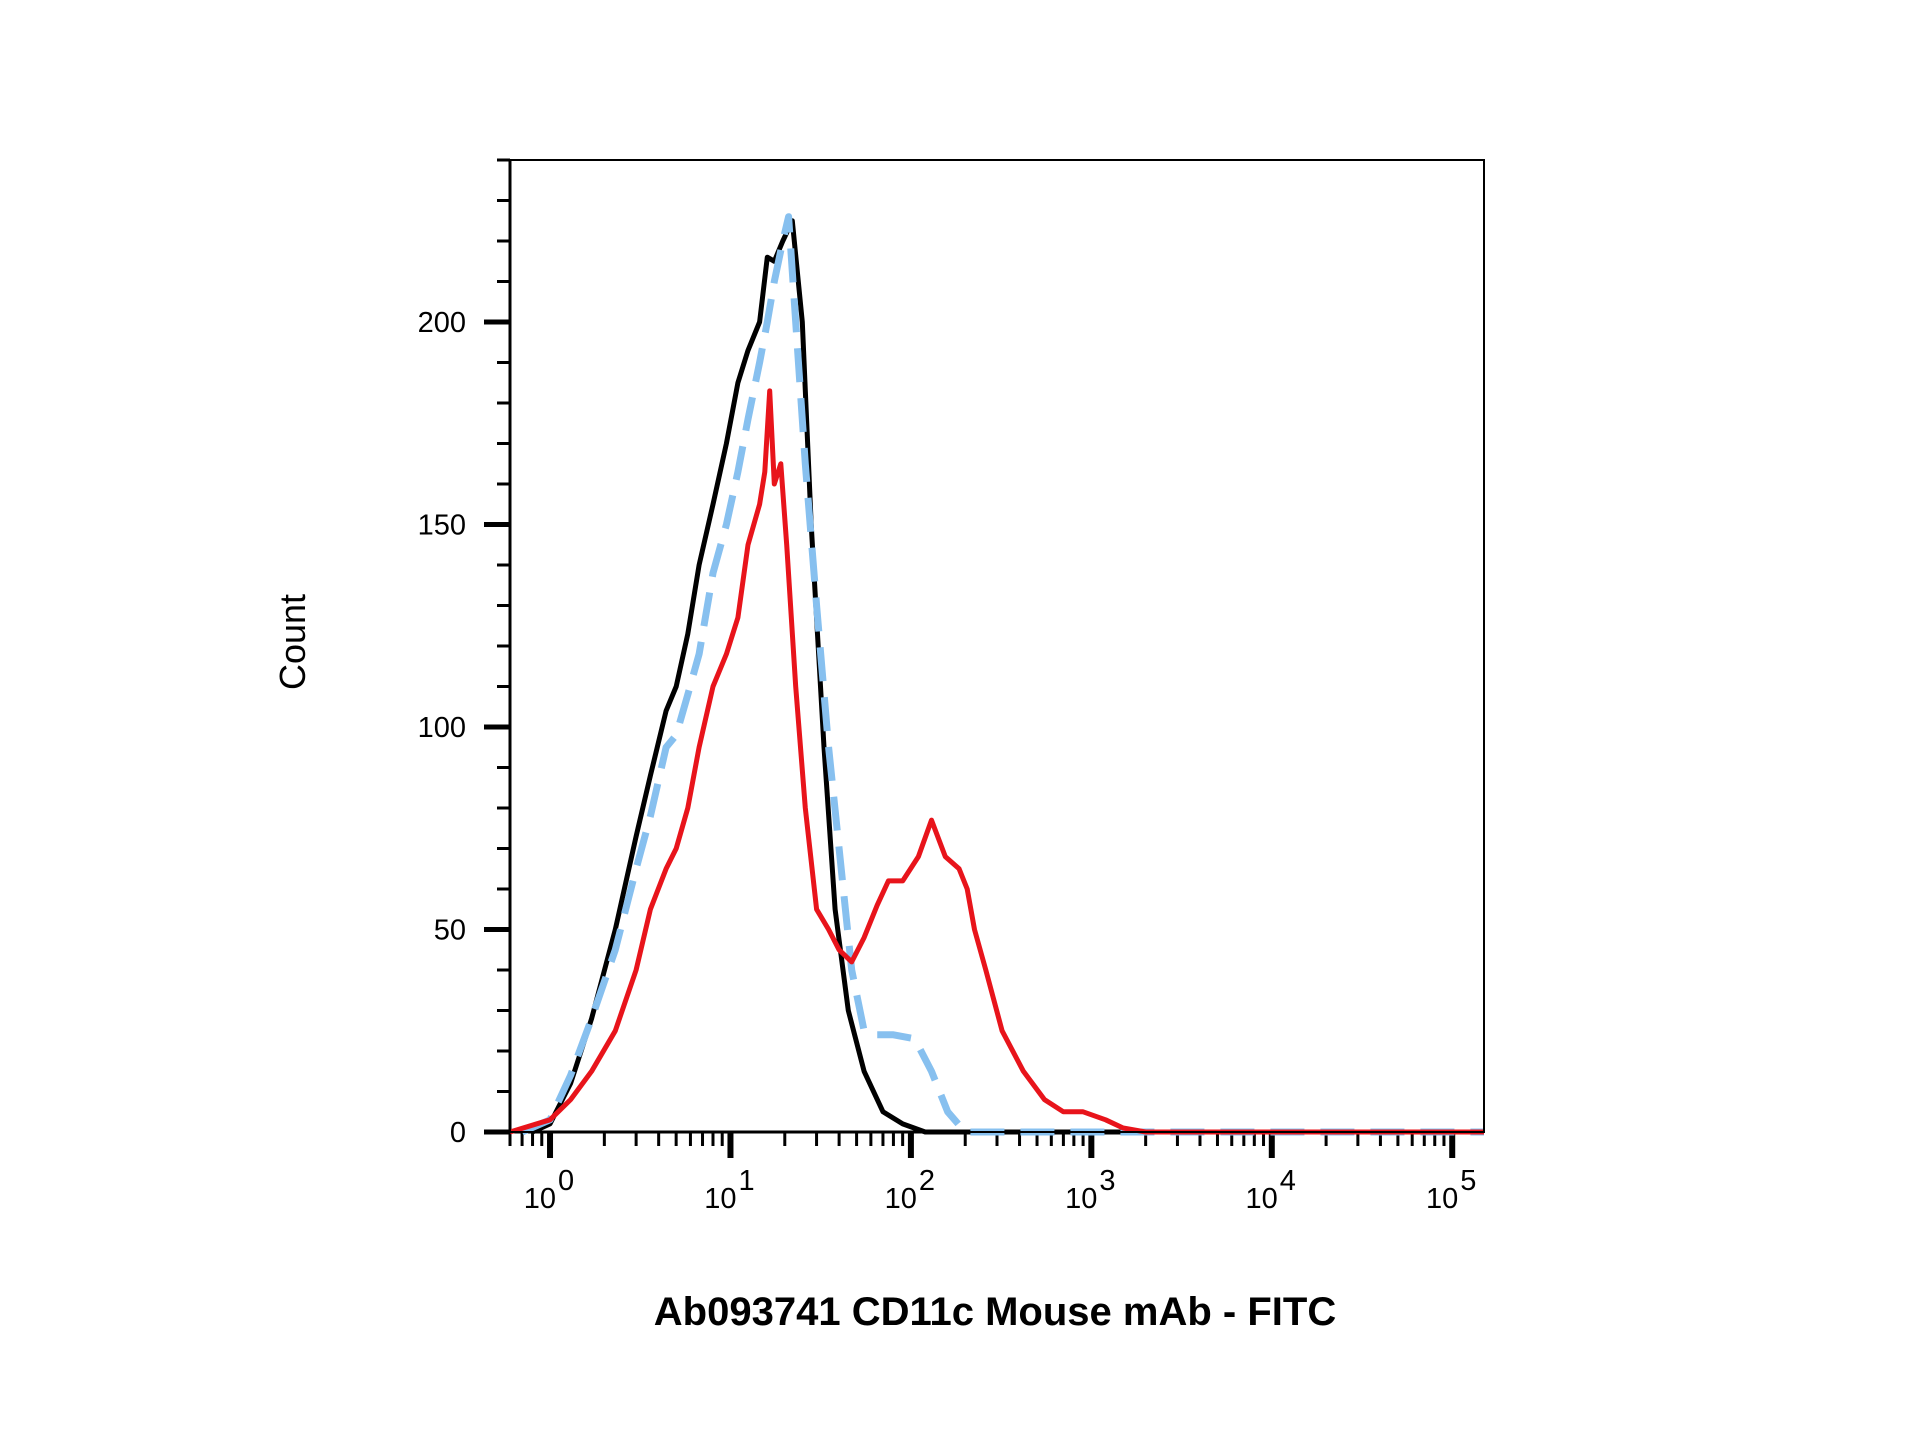 The height and width of the screenshot is (1440, 1920). What do you see at coordinates (442, 526) in the screenshot?
I see `y-tick-label: 150` at bounding box center [442, 526].